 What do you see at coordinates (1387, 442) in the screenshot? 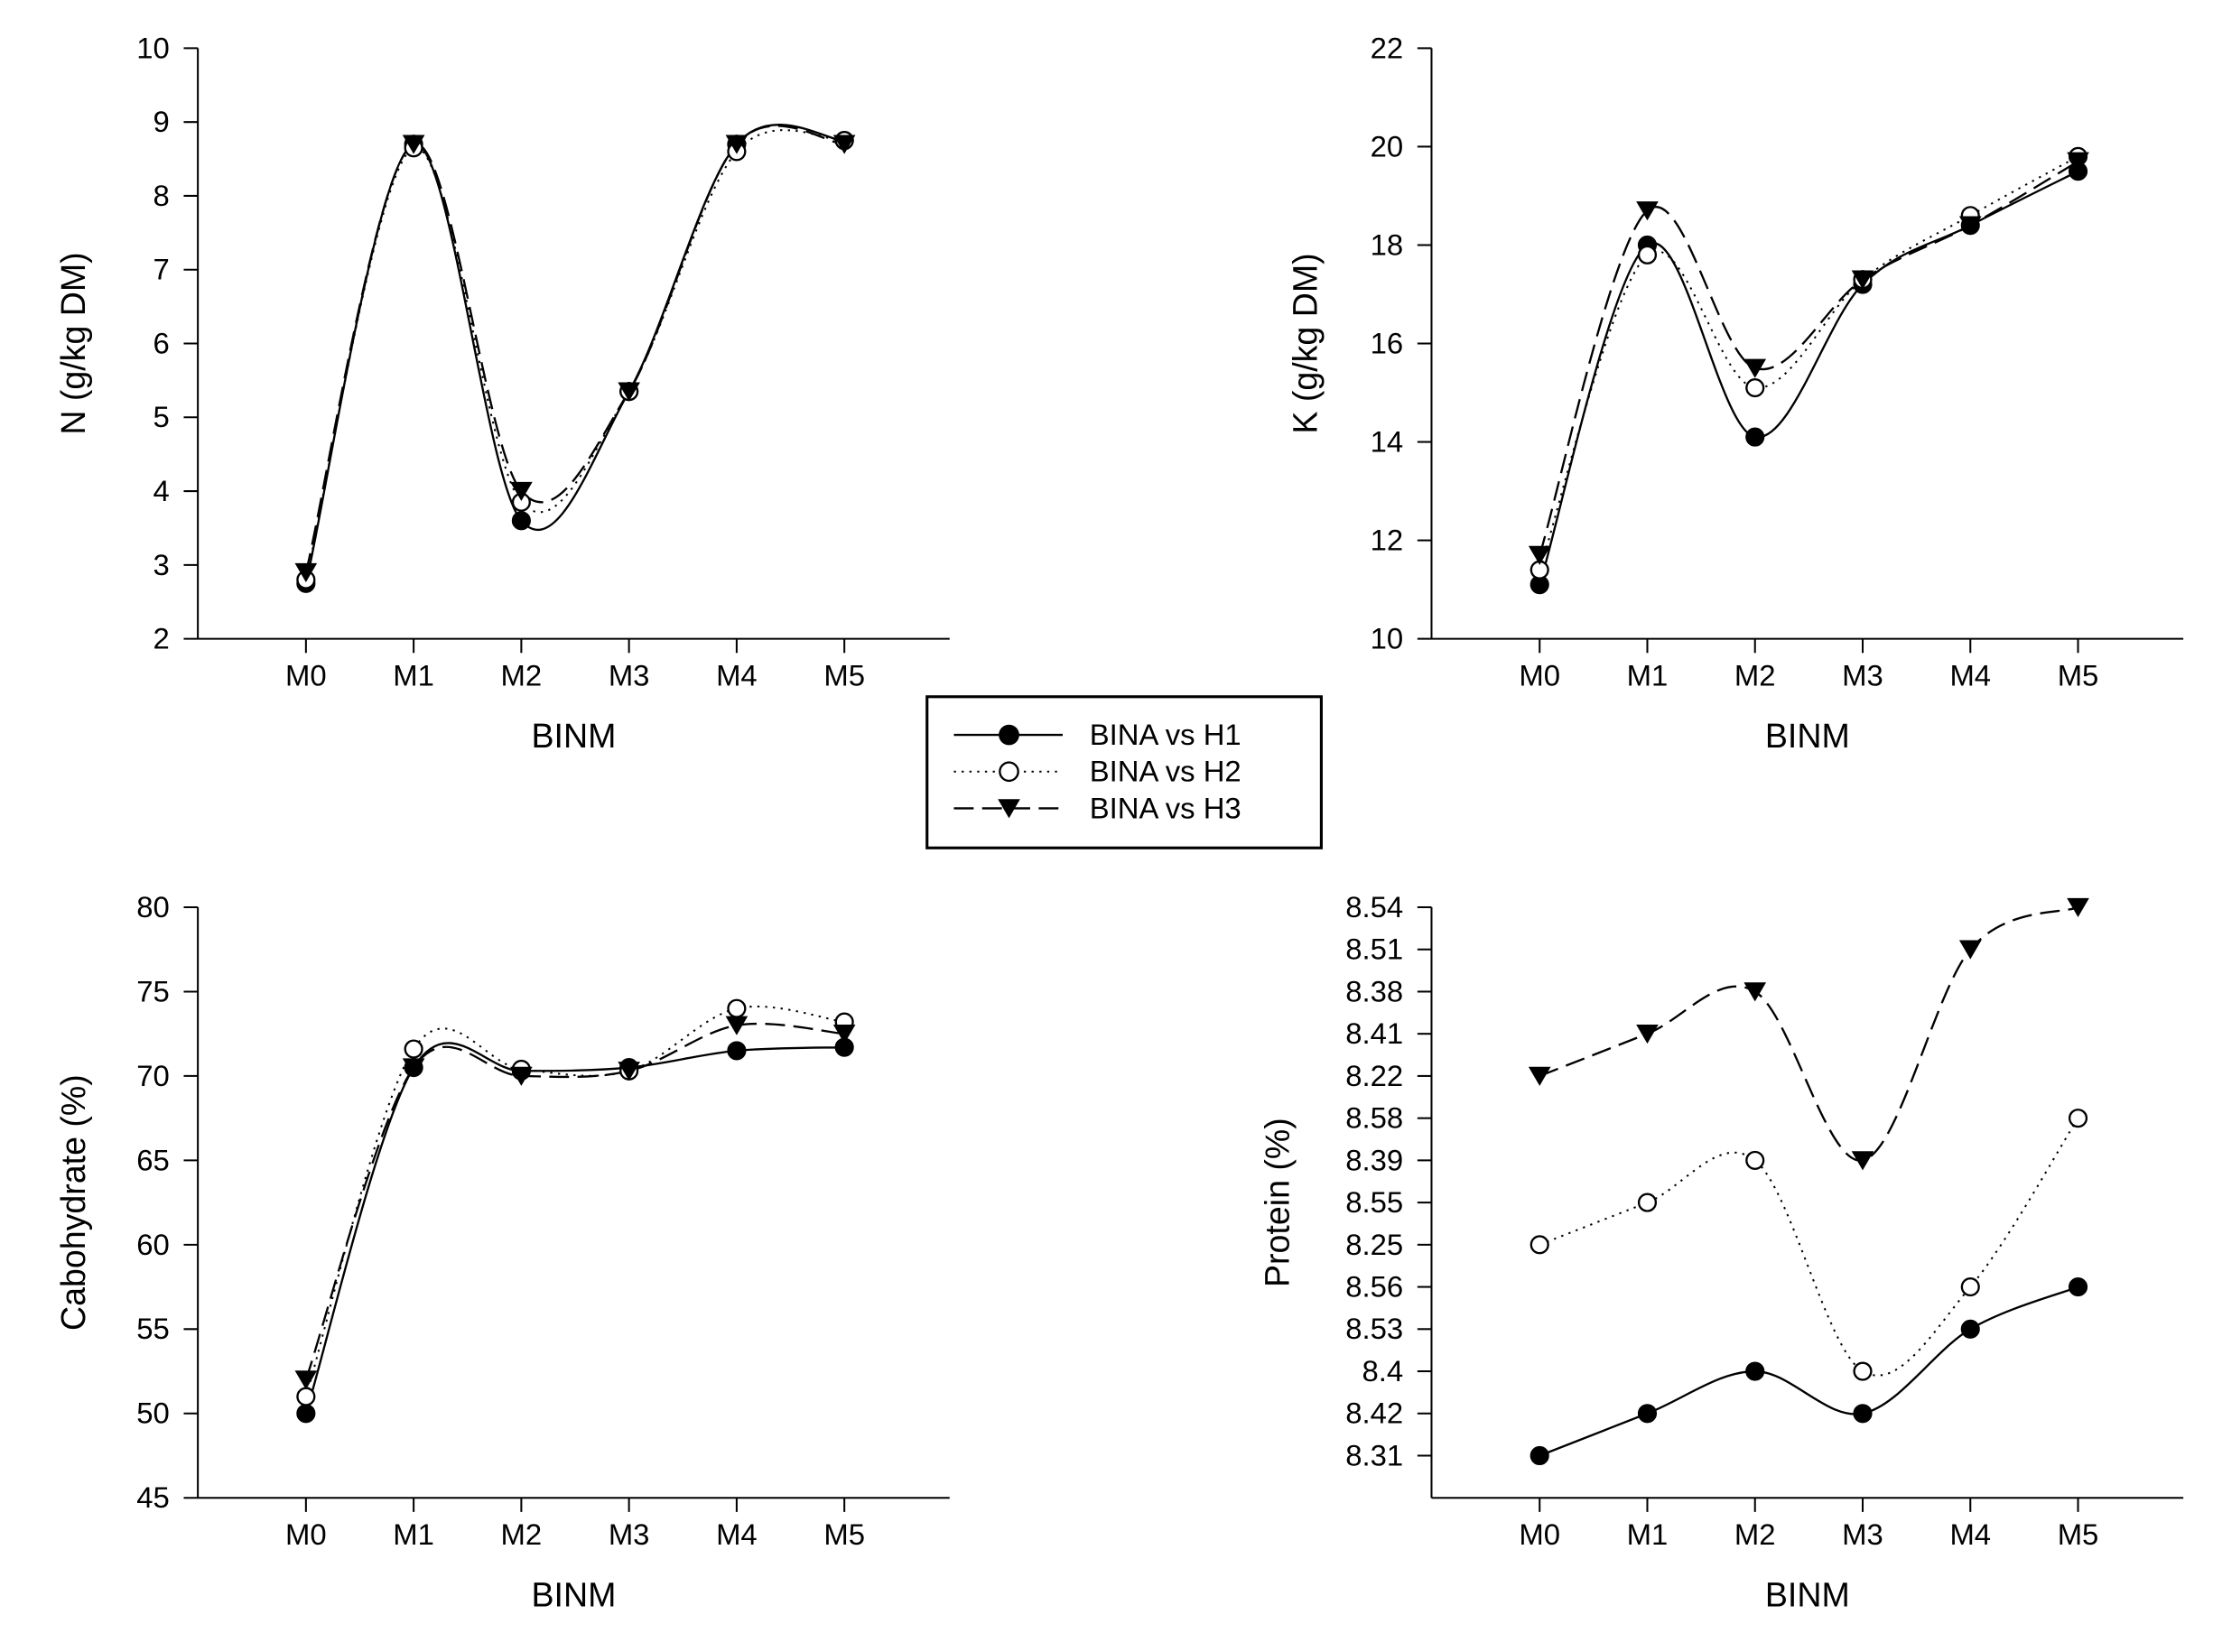
I see `panel-k-ytick-label: 14` at bounding box center [1387, 442].